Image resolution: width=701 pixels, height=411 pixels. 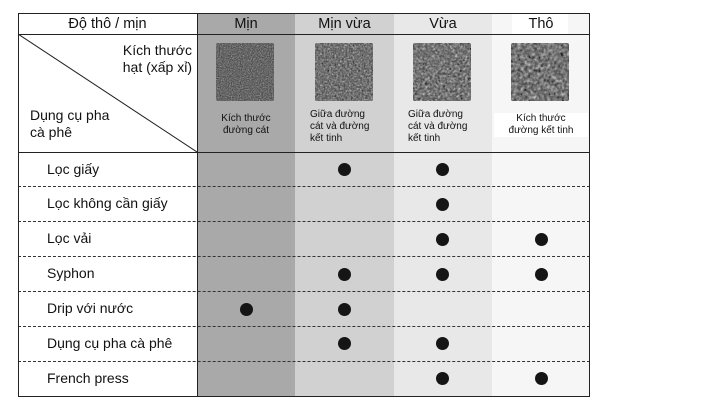 What do you see at coordinates (88, 378) in the screenshot?
I see `row-label-french-press: French press` at bounding box center [88, 378].